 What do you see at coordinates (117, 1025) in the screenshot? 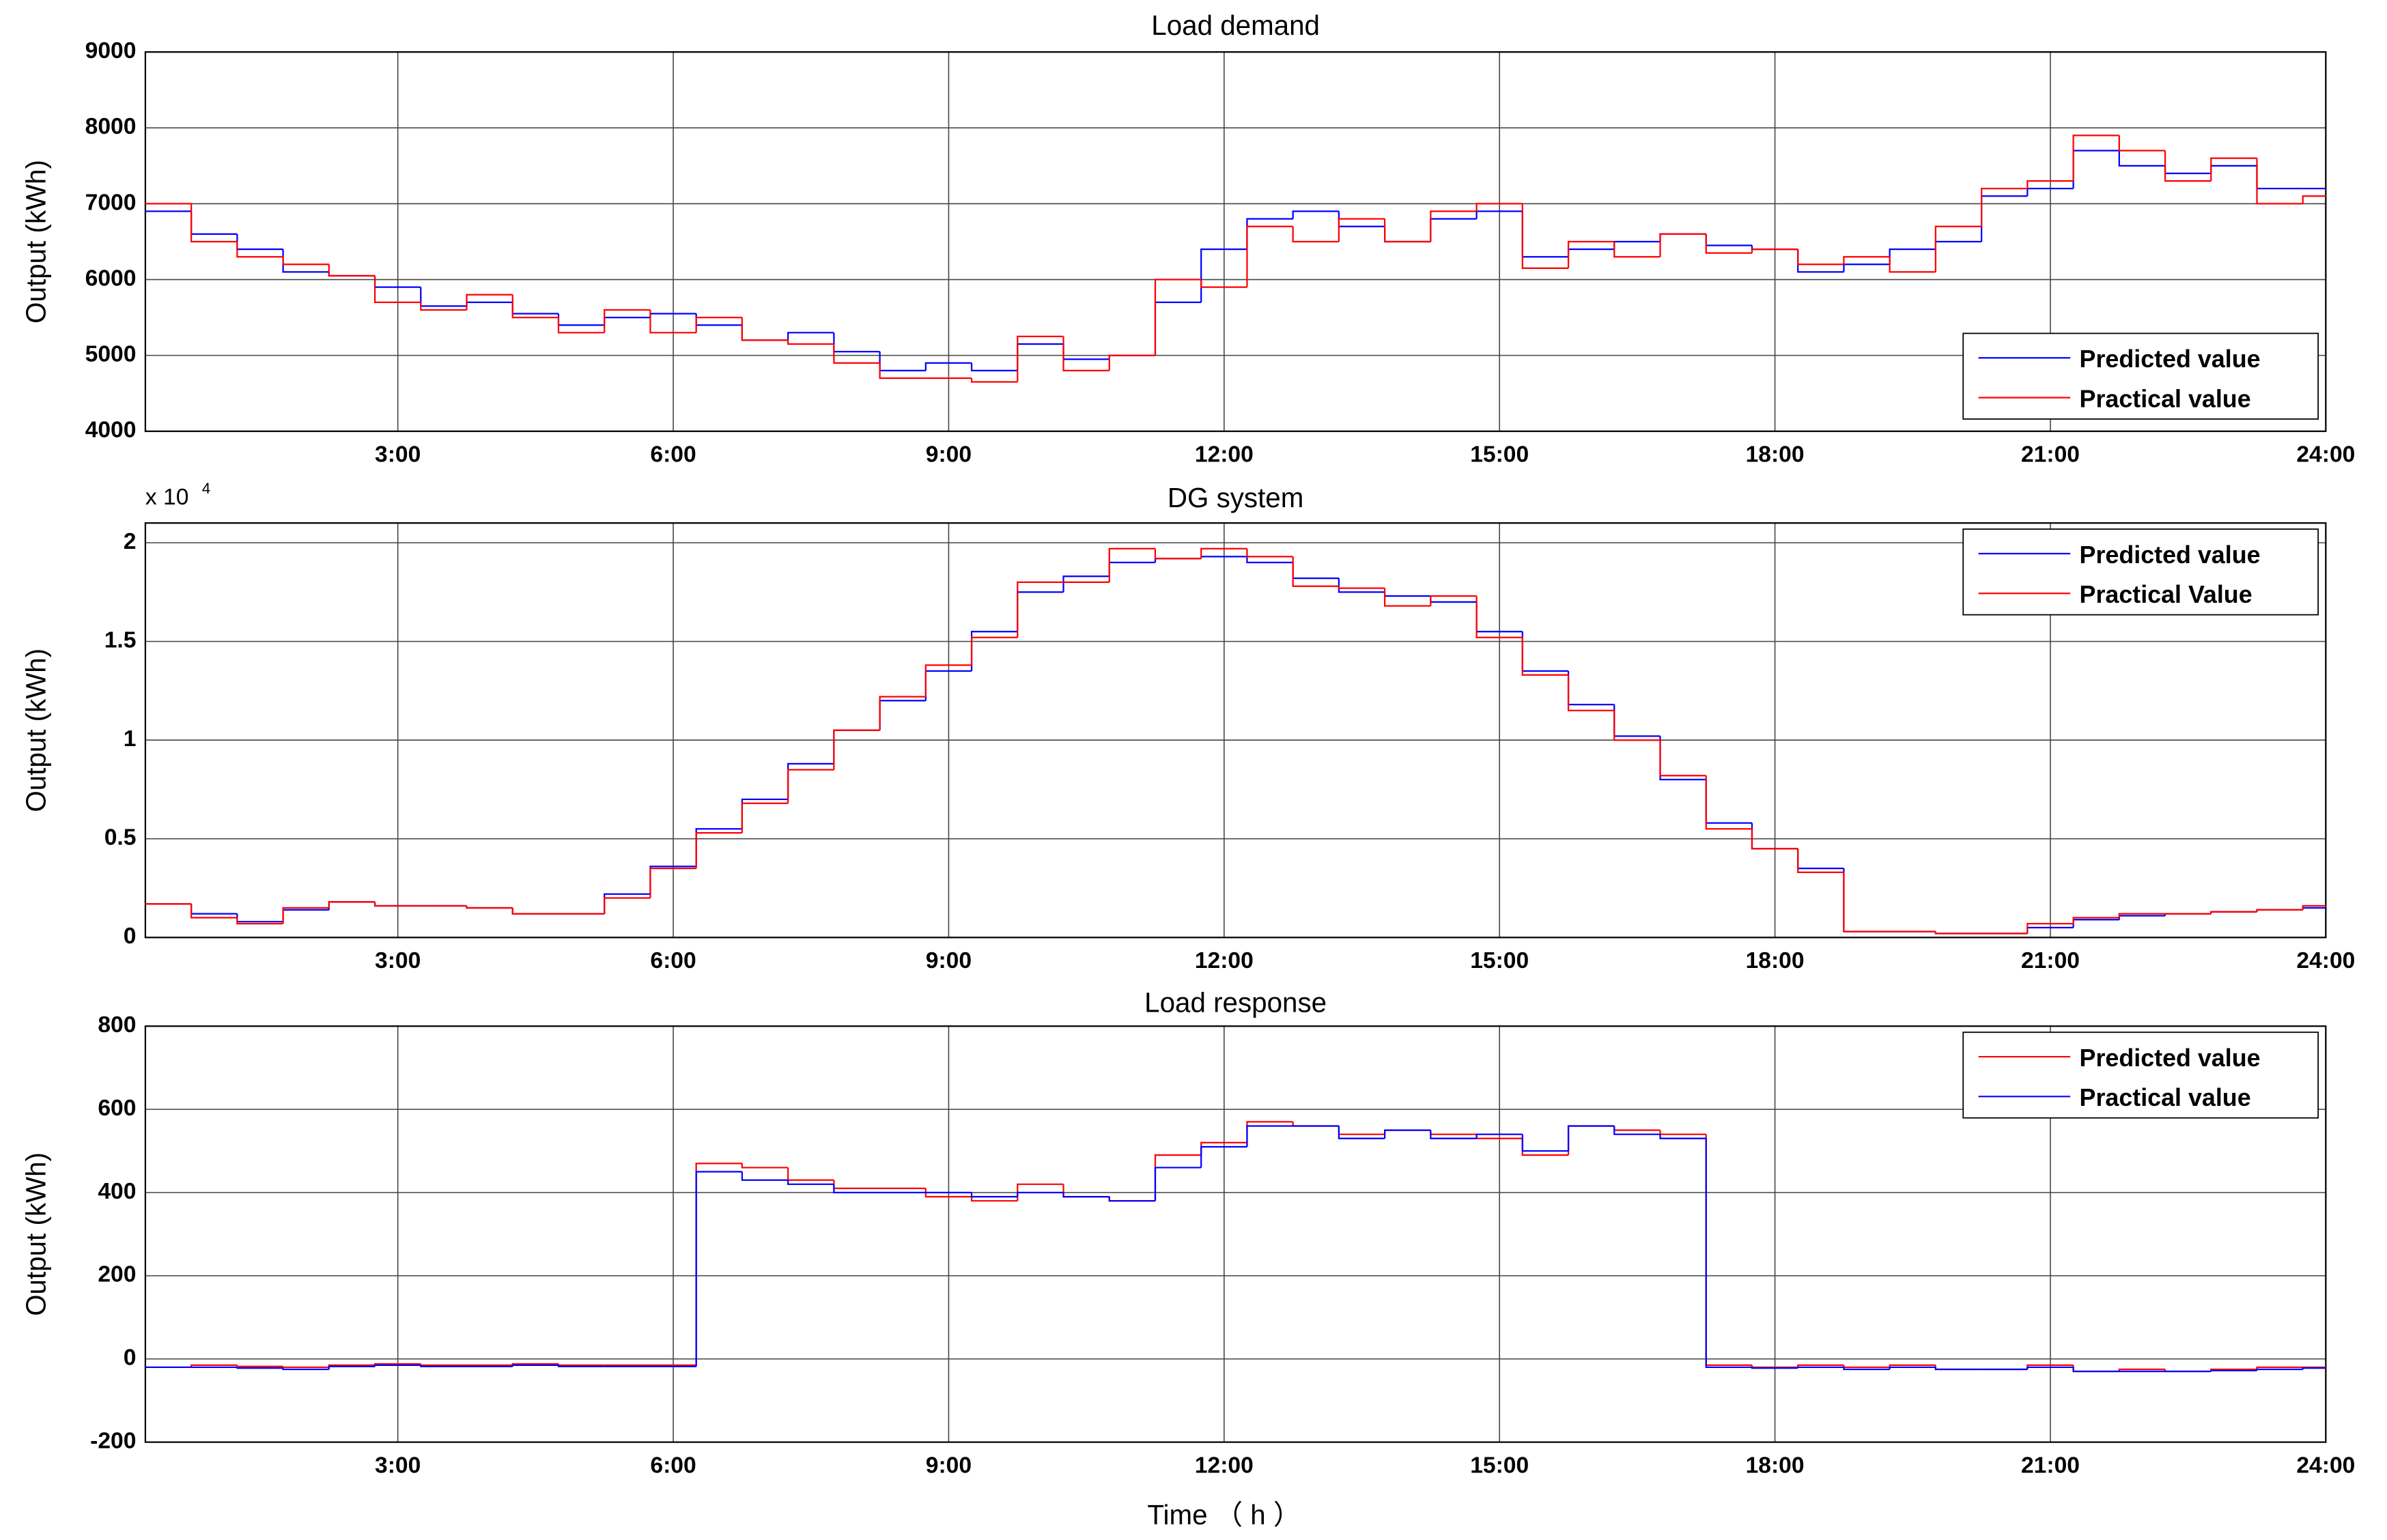
I see `y-tick-label: 800` at bounding box center [117, 1025].